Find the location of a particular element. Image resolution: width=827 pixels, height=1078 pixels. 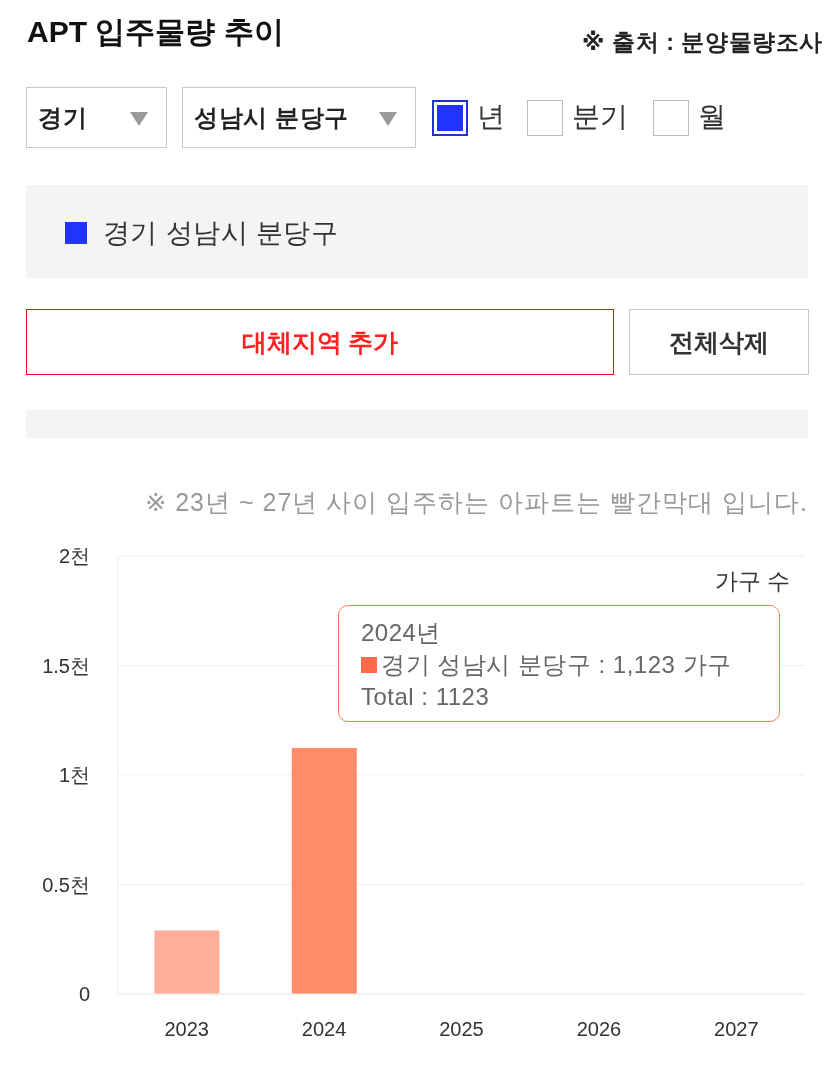

x-tick-label: 2026 is located at coordinates (599, 1029).